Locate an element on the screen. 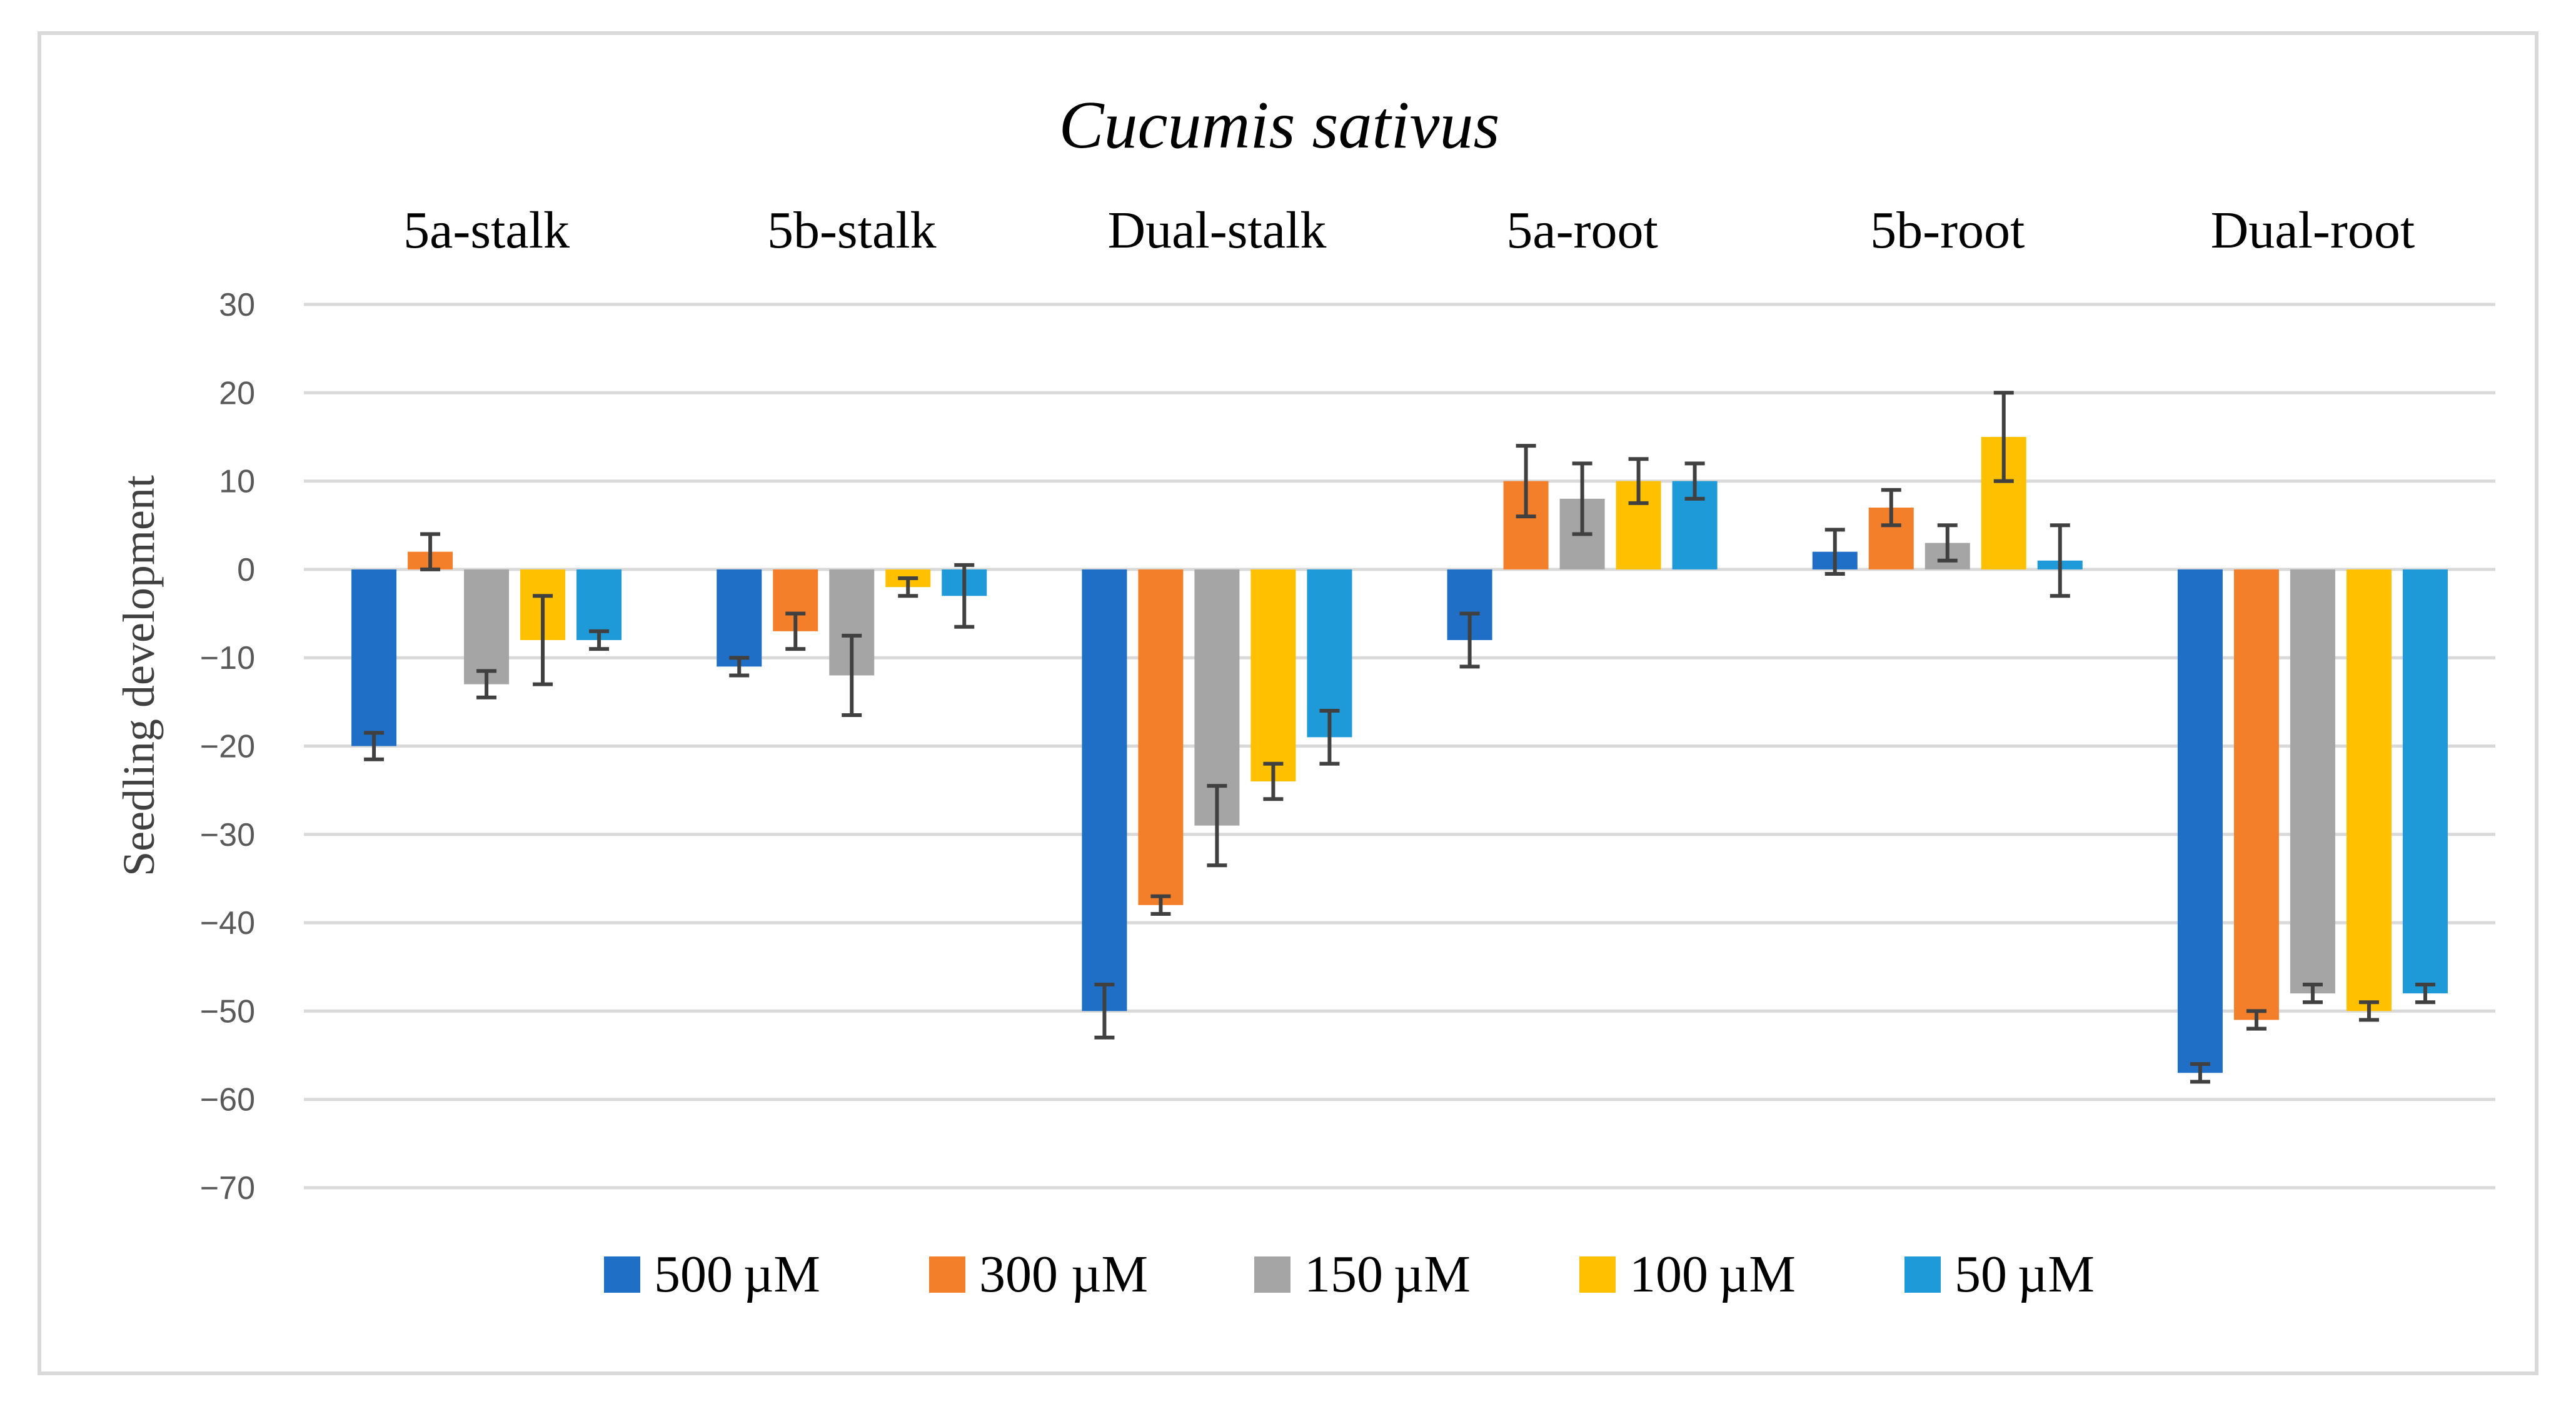 The height and width of the screenshot is (1409, 2576). y-tick-label: −20 is located at coordinates (227, 747).